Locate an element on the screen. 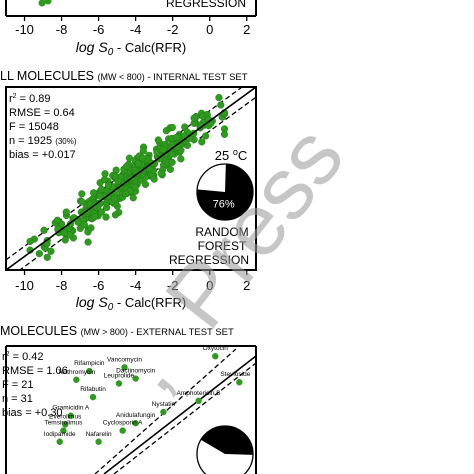 This screenshot has height=474, width=474. title-tail: - EXTERNAL TEST SET is located at coordinates (181, 332).